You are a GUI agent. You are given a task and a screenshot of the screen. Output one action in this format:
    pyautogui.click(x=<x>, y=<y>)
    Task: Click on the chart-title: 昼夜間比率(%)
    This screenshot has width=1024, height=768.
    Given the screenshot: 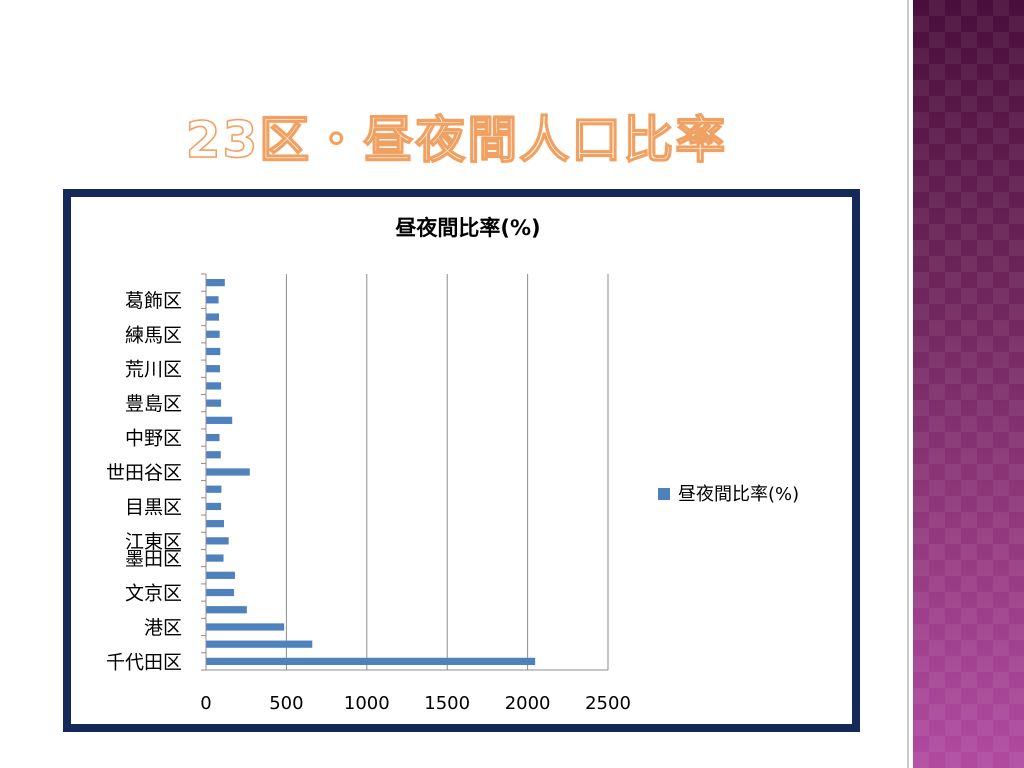 What is the action you would take?
    pyautogui.click(x=467, y=228)
    